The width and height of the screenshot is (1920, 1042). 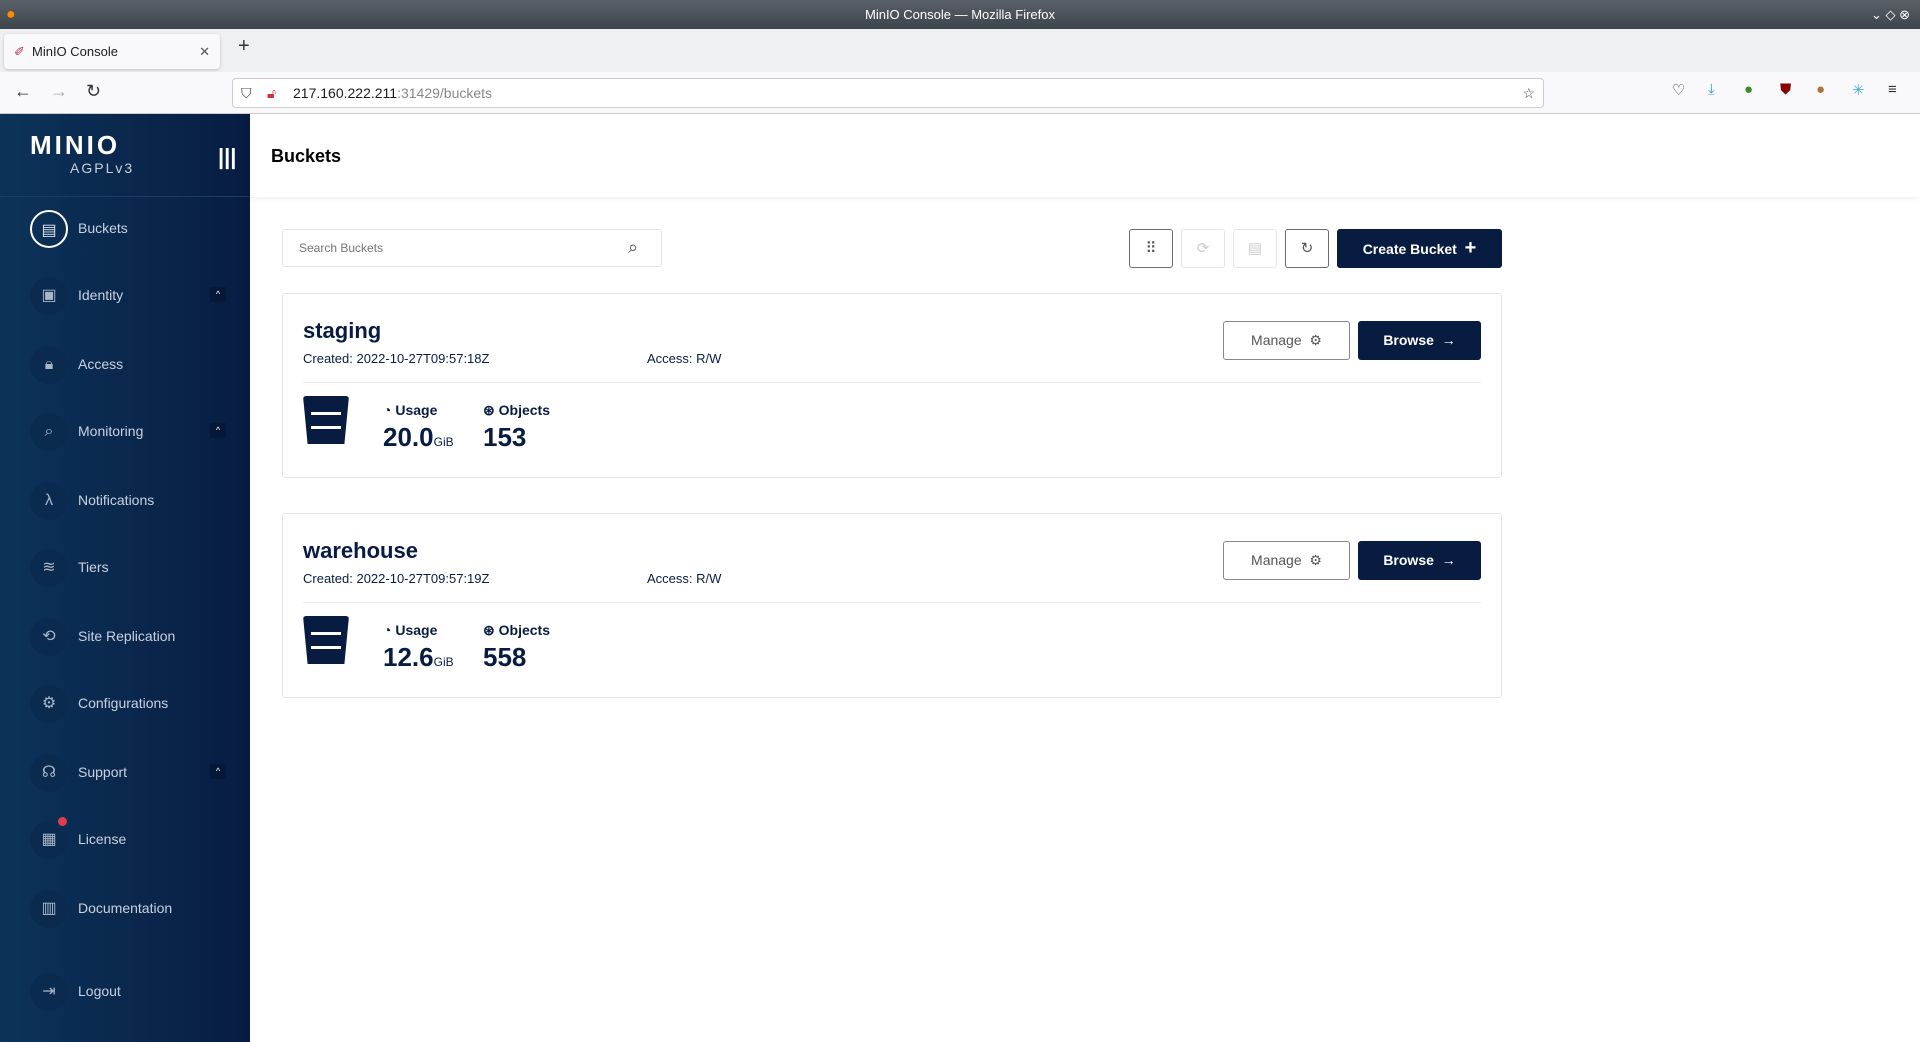 I want to click on document-icon: ▥, so click(x=49, y=909).